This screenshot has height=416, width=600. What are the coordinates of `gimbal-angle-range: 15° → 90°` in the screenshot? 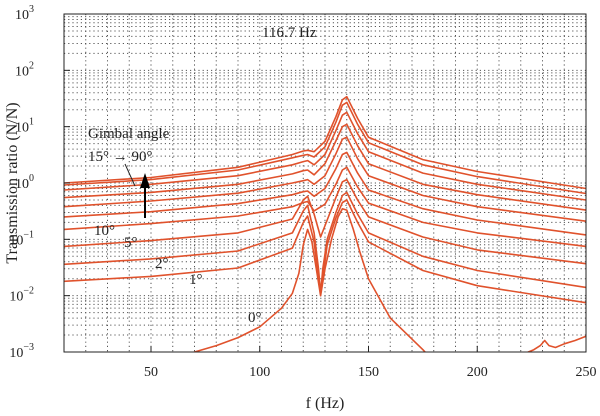 It's located at (120, 157).